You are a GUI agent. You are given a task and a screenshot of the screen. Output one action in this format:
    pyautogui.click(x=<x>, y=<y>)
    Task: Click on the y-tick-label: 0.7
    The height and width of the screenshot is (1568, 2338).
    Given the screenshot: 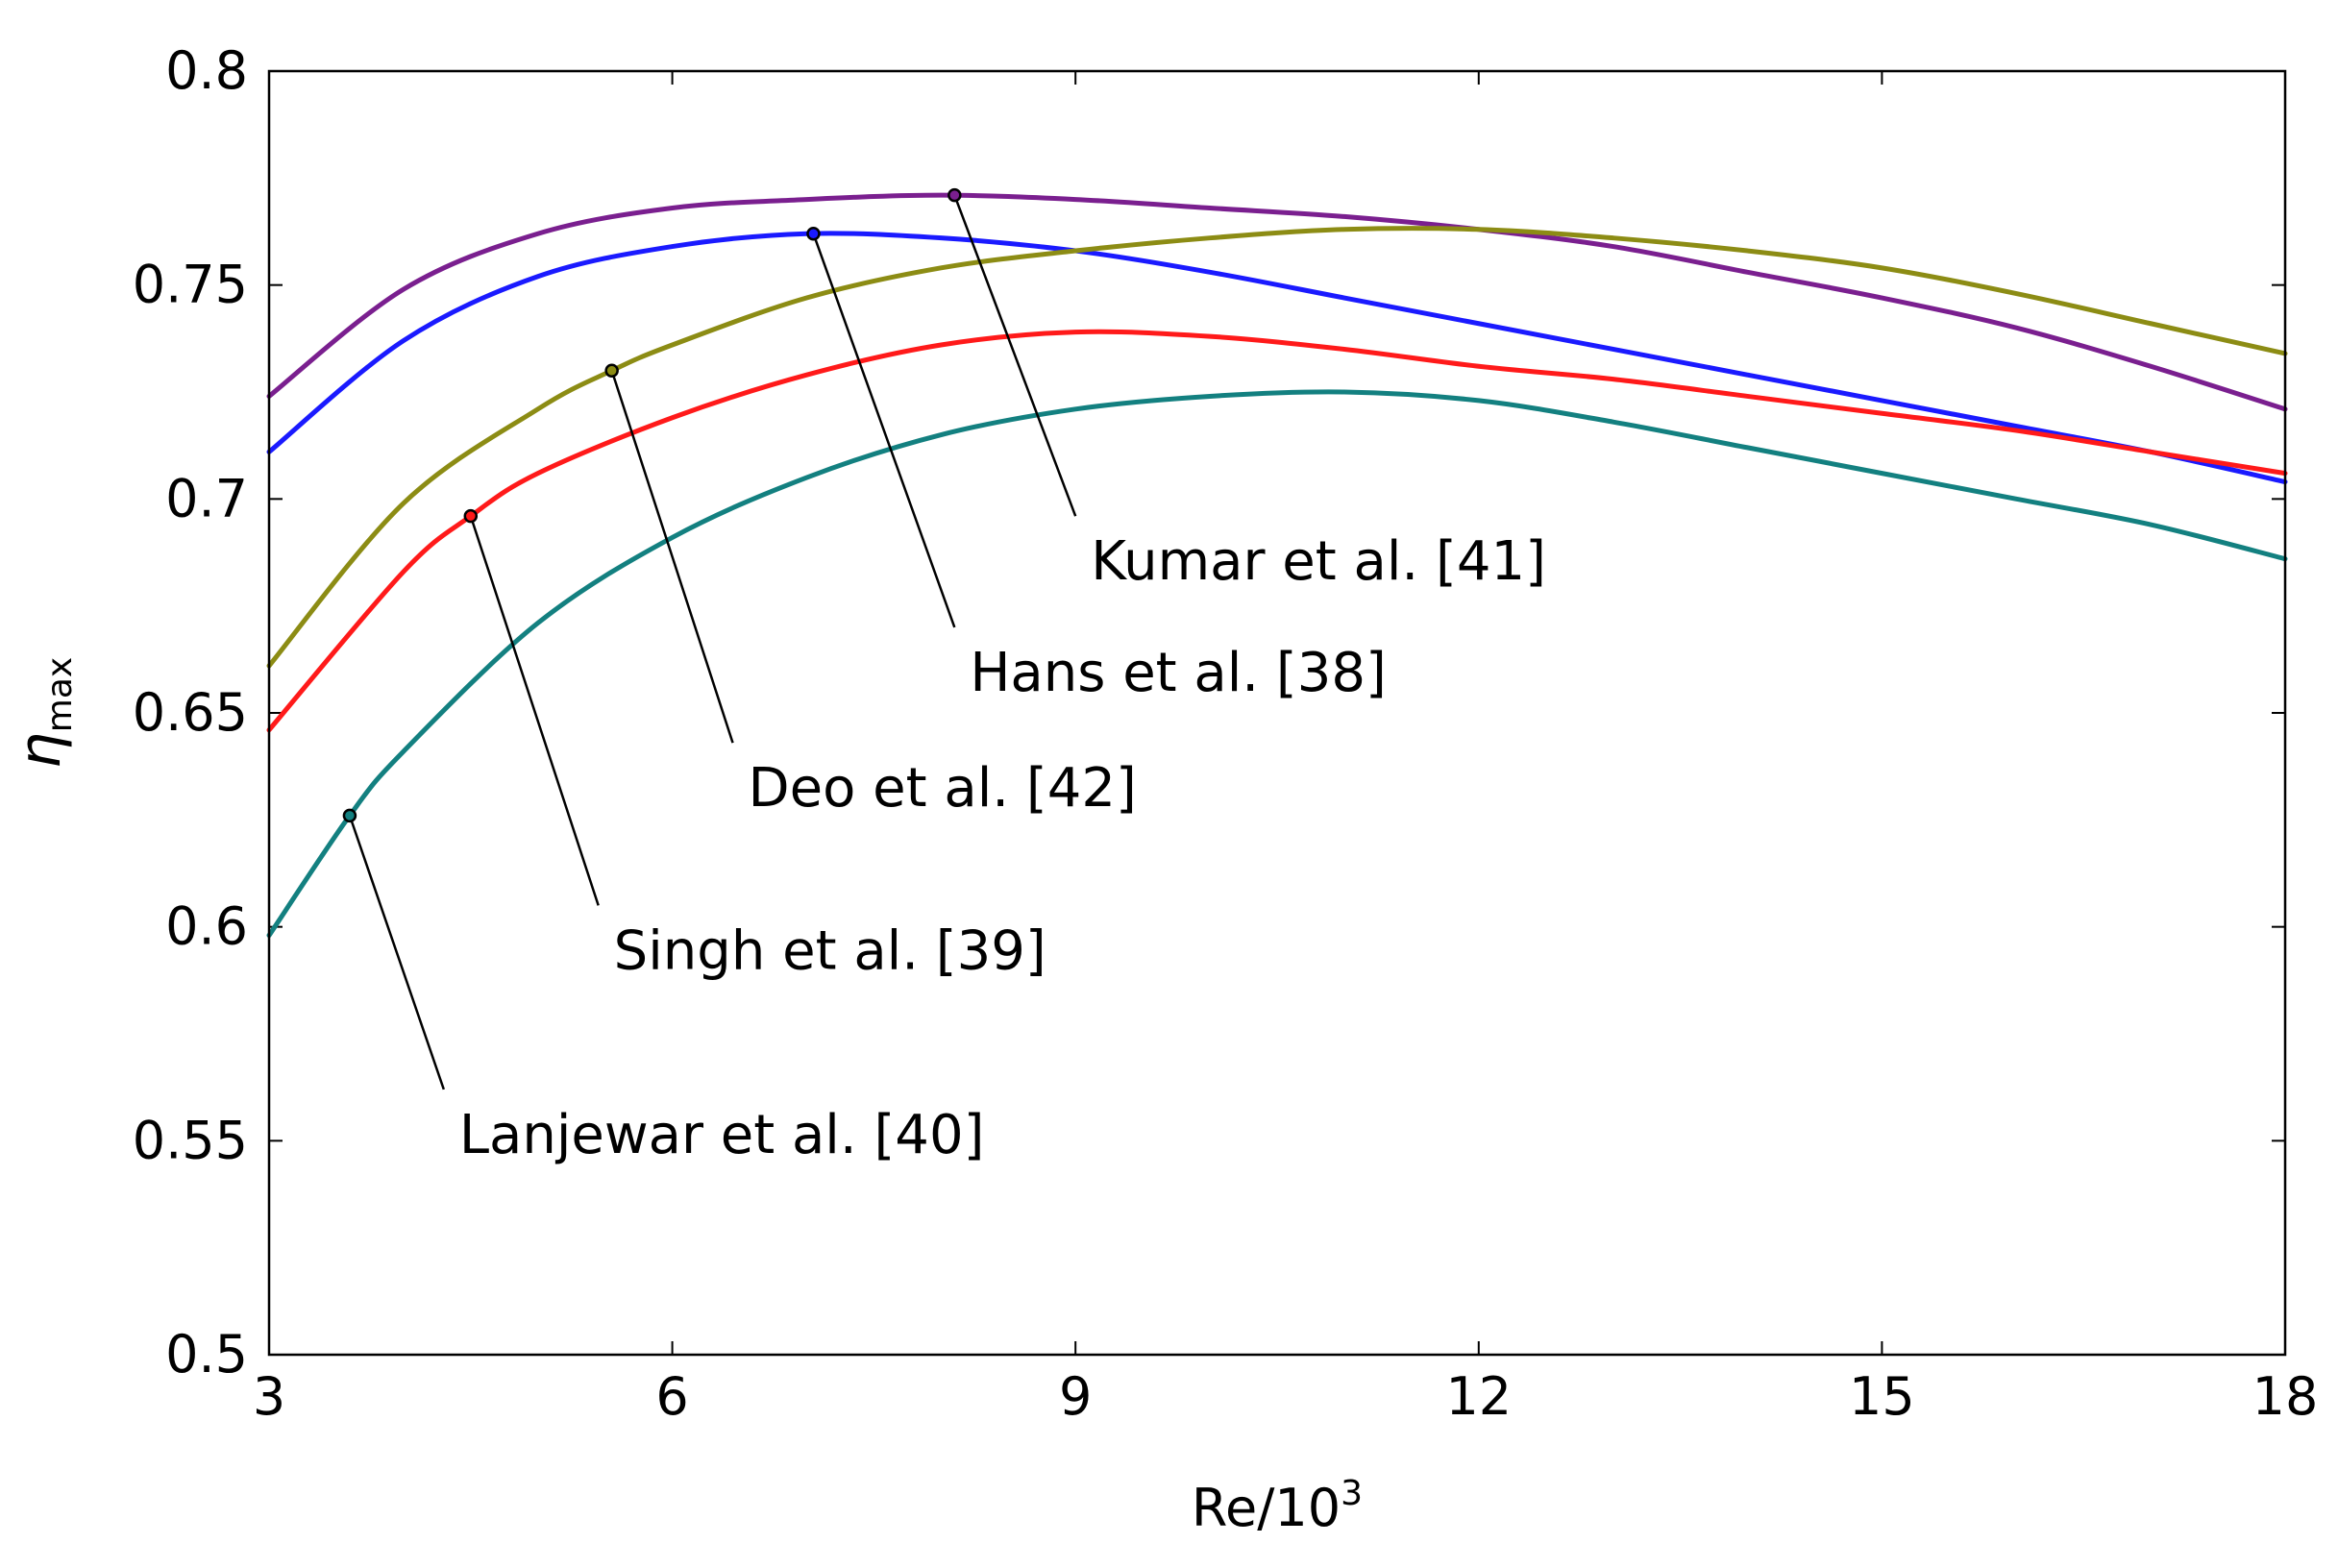 What is the action you would take?
    pyautogui.click(x=206, y=498)
    